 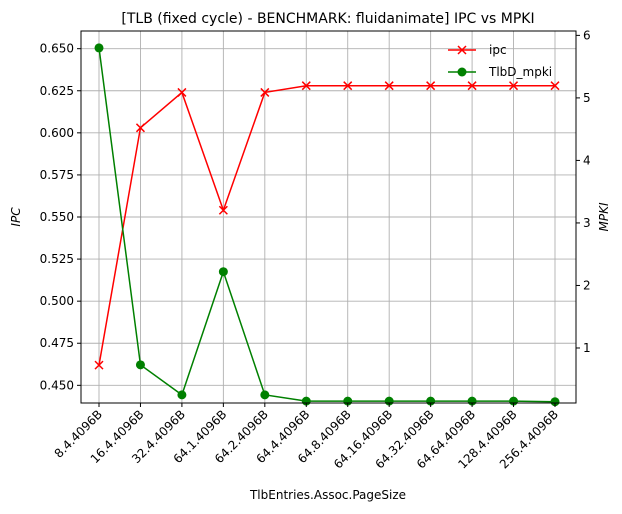 What do you see at coordinates (57, 385) in the screenshot?
I see `y-left-tick-label: 0.450` at bounding box center [57, 385].